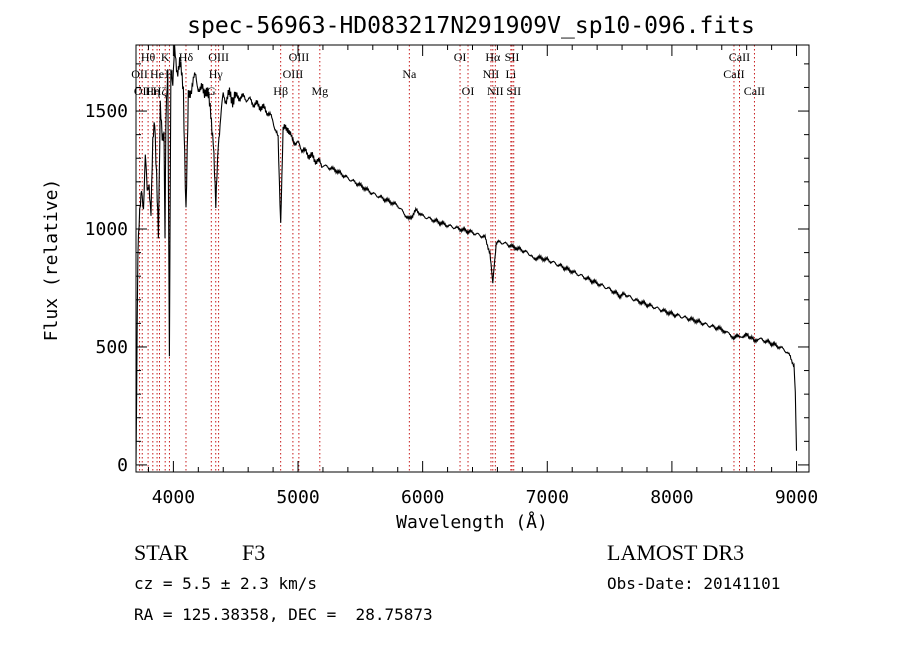  Describe the element at coordinates (165, 57) in the screenshot. I see `line-label: K` at that location.